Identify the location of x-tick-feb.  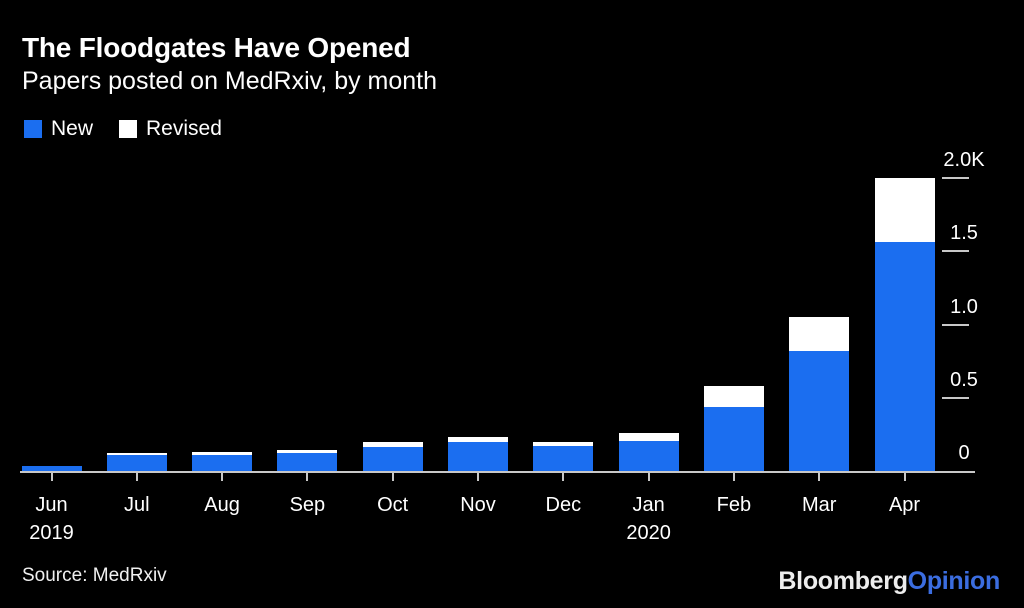
(733, 477).